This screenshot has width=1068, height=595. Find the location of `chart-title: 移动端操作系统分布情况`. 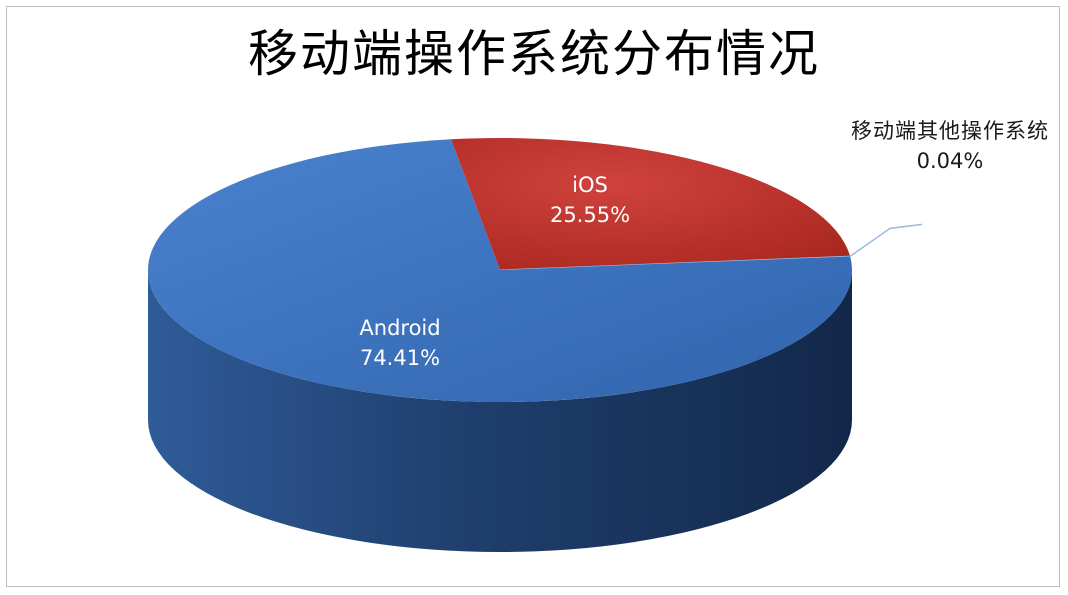

chart-title: 移动端操作系统分布情况 is located at coordinates (534, 54).